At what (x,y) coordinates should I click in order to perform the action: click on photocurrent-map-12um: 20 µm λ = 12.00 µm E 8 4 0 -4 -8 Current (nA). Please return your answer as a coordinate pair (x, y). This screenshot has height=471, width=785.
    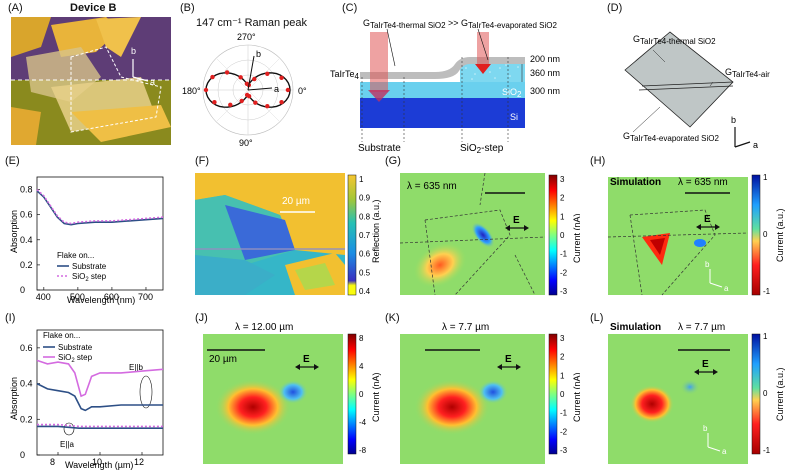
    Looking at the image, I should click on (292, 393).